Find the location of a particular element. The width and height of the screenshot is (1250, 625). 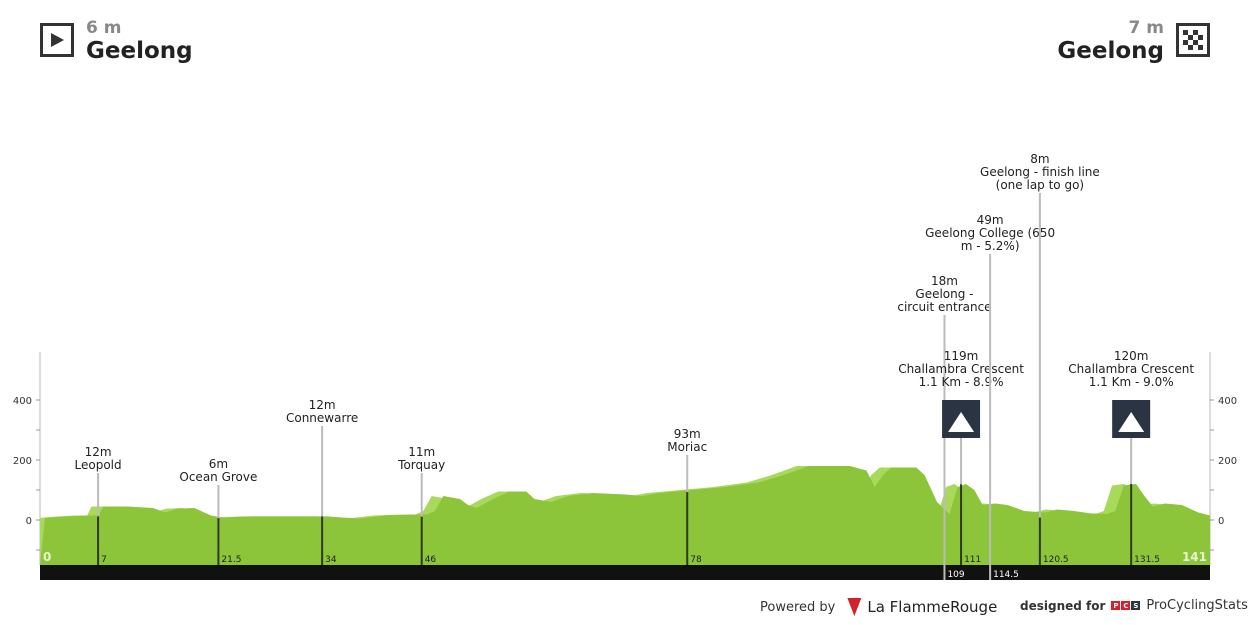

marker-altitude: 18m is located at coordinates (944, 281).